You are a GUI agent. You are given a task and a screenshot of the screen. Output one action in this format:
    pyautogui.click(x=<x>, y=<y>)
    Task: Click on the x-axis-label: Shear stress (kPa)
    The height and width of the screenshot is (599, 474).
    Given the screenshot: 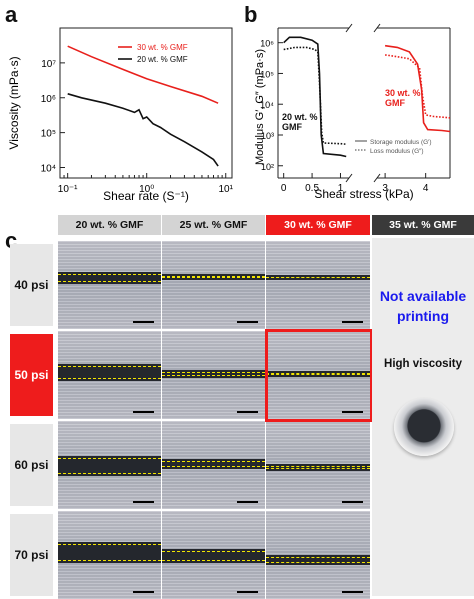 What is the action you would take?
    pyautogui.click(x=363, y=194)
    